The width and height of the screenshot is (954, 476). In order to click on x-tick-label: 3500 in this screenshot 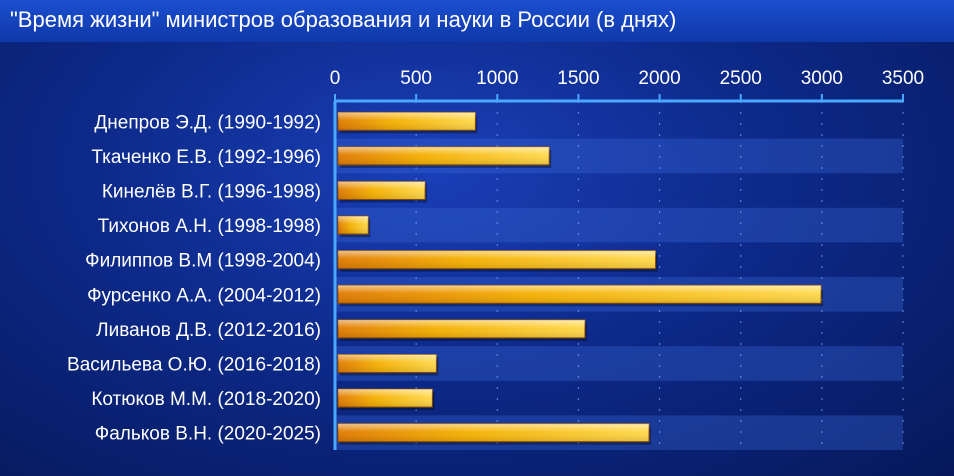, I will do `click(903, 78)`.